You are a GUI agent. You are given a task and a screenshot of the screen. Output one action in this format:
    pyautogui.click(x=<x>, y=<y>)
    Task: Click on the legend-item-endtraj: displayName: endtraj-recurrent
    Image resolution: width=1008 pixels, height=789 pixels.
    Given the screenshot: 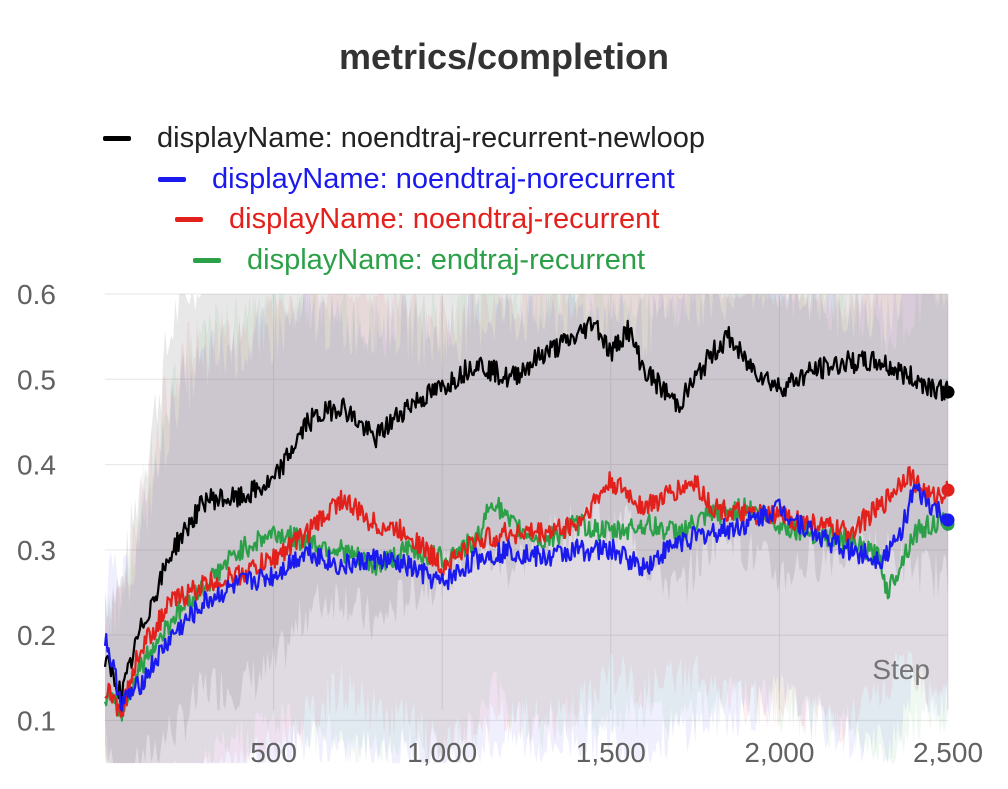 What is the action you would take?
    pyautogui.click(x=419, y=260)
    